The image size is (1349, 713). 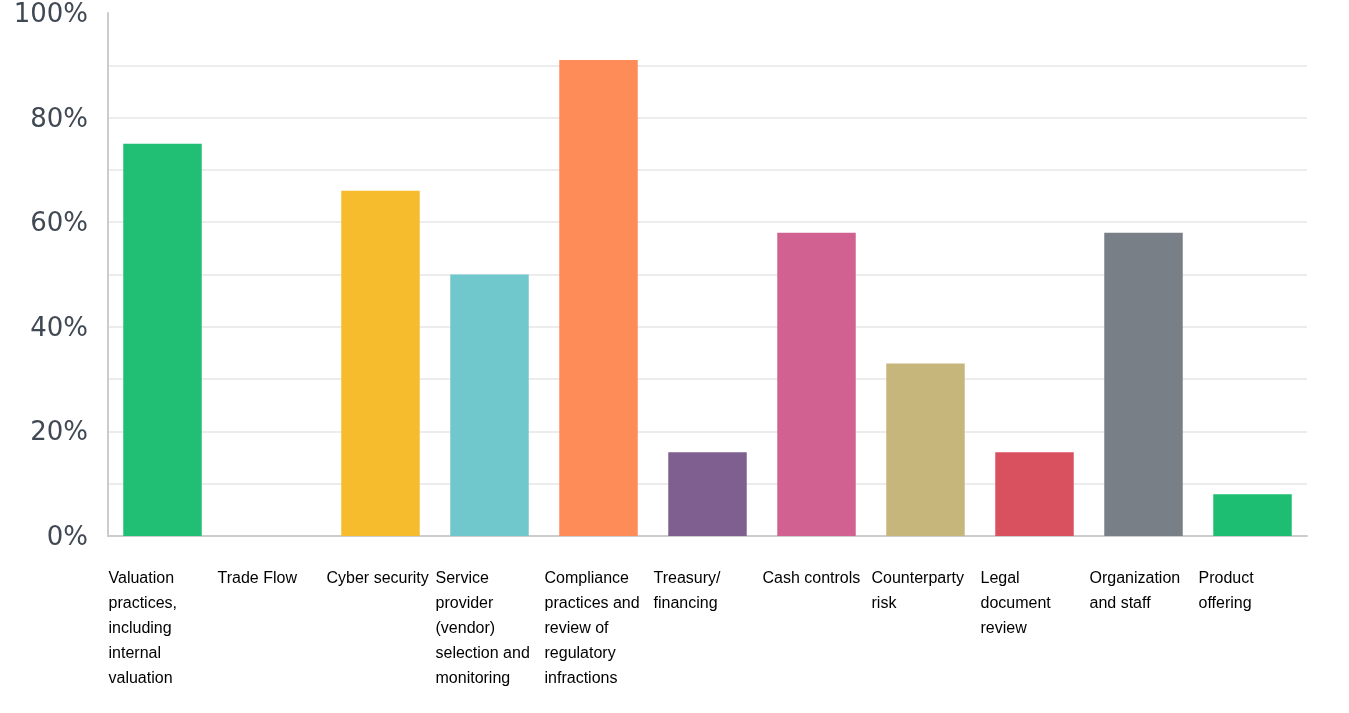 I want to click on x-tick-label: Treasury/financing, so click(x=687, y=590).